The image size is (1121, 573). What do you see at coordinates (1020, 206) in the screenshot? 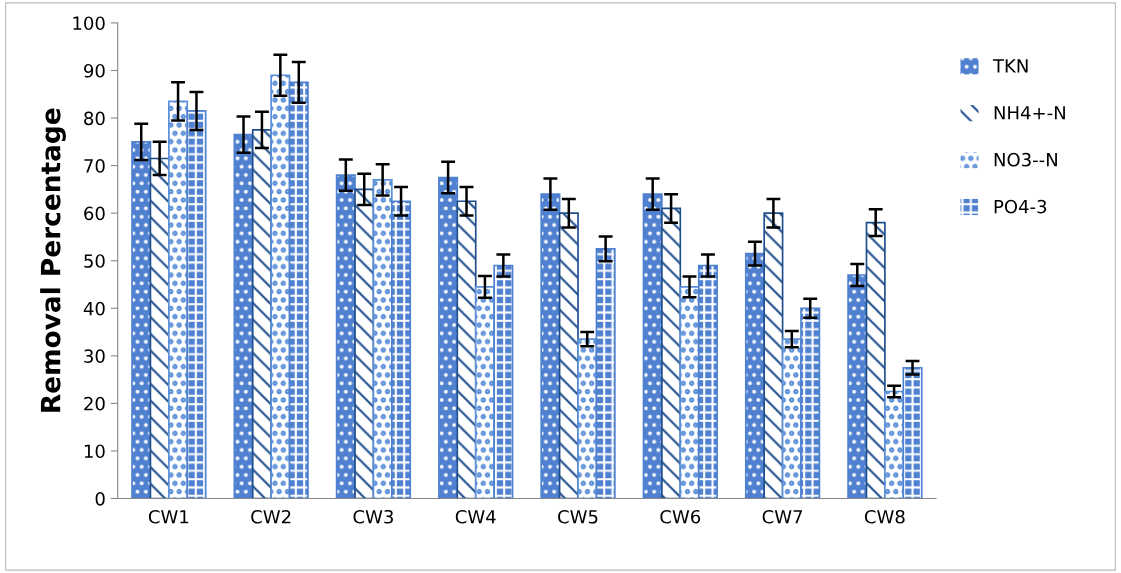
I see `legend-label: PO4-3` at bounding box center [1020, 206].